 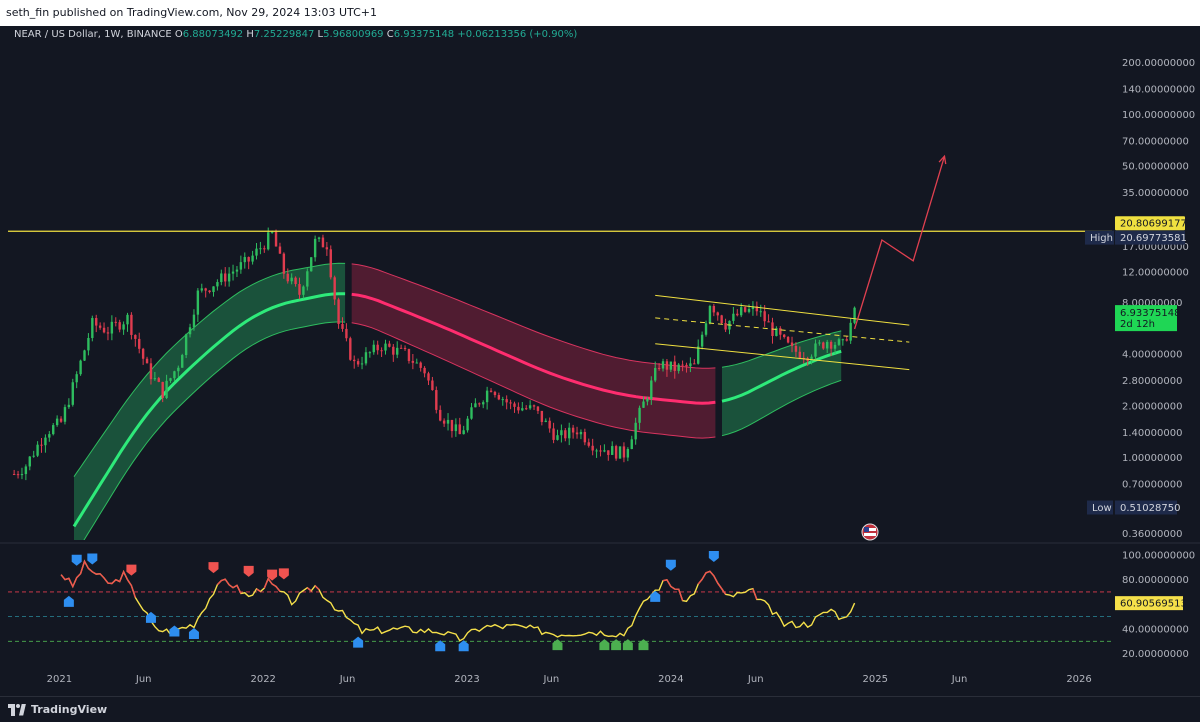 What do you see at coordinates (1155, 166) in the screenshot?
I see `price-axis-label: 50.00000000` at bounding box center [1155, 166].